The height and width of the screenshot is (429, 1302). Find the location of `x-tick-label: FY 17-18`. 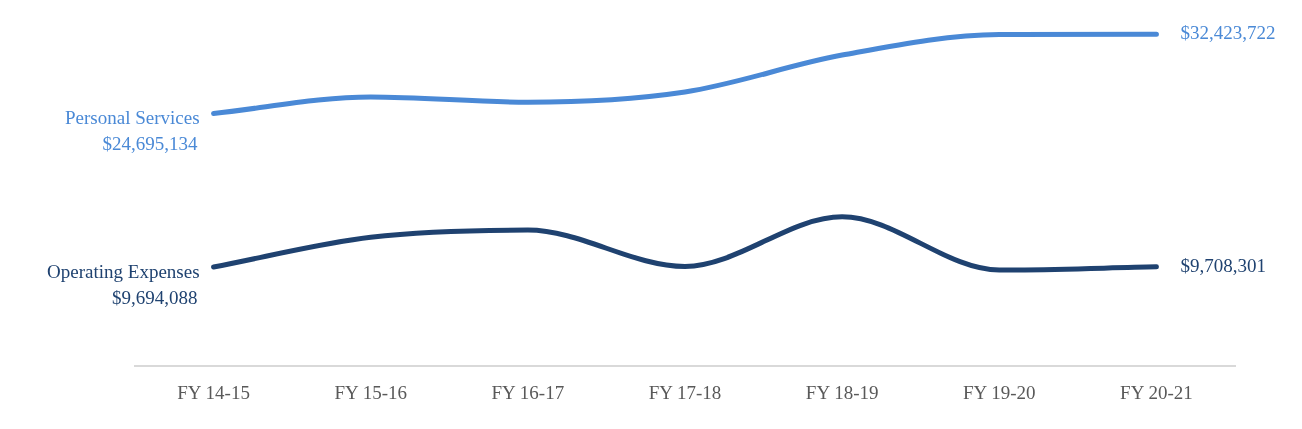

x-tick-label: FY 17-18 is located at coordinates (685, 392).